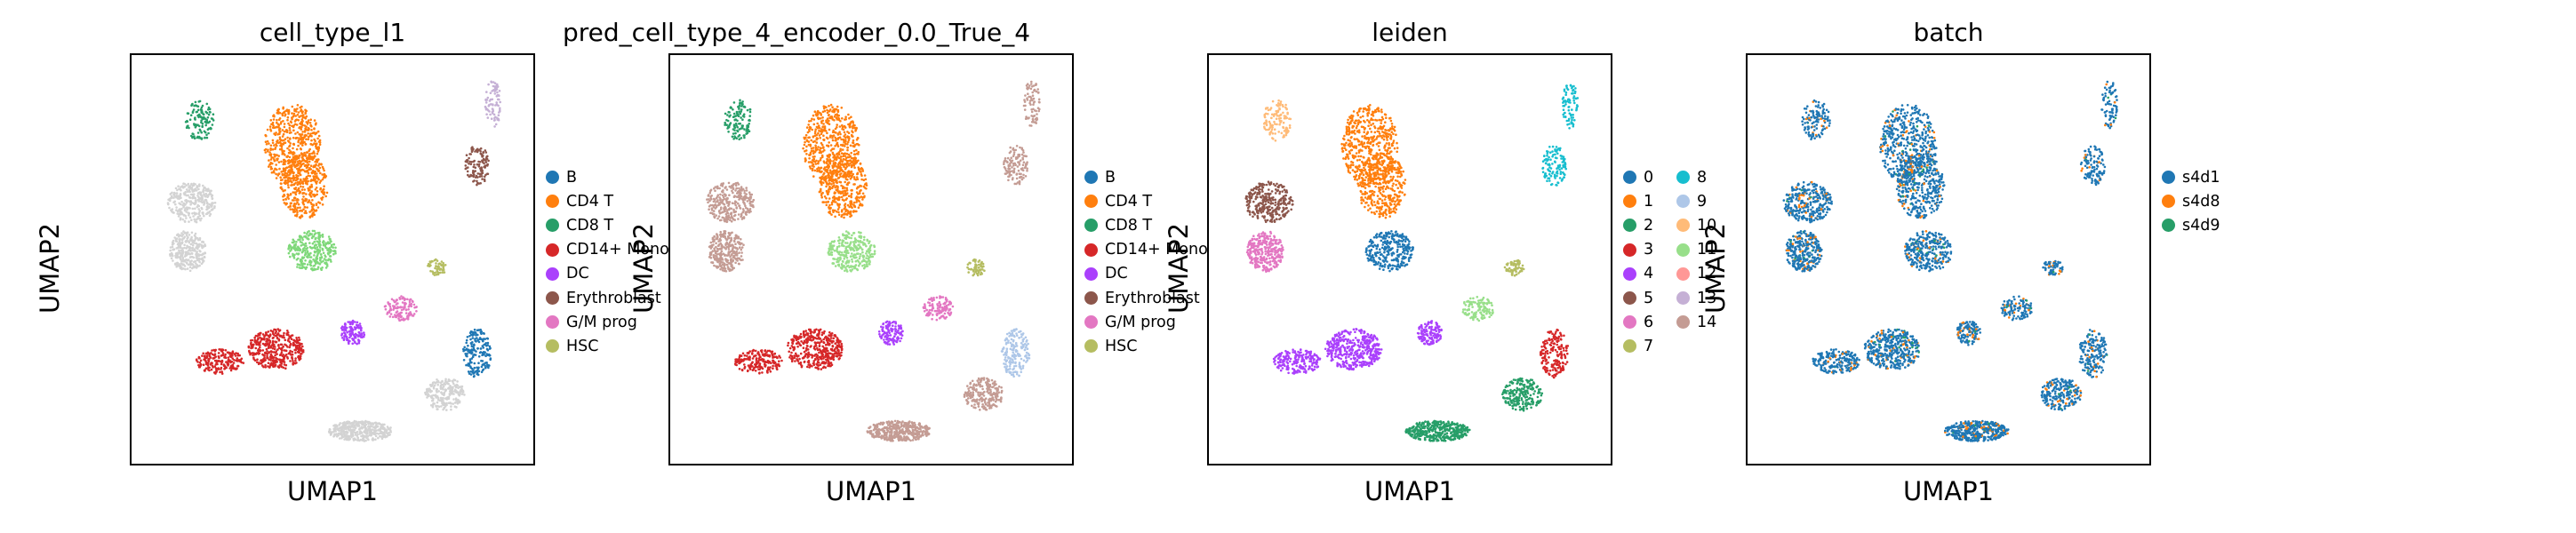 The image size is (2576, 533). What do you see at coordinates (552, 178) in the screenshot?
I see `legend-marker` at bounding box center [552, 178].